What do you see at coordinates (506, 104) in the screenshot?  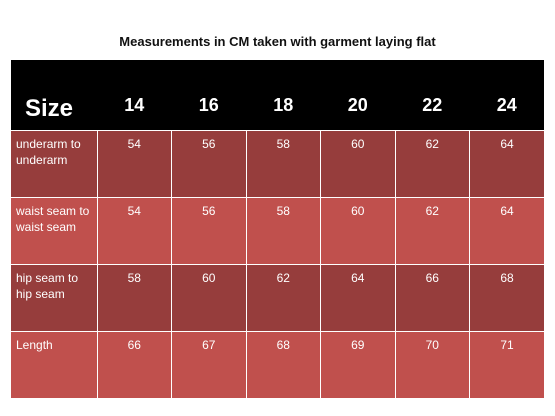 I see `size-column-header: 24` at bounding box center [506, 104].